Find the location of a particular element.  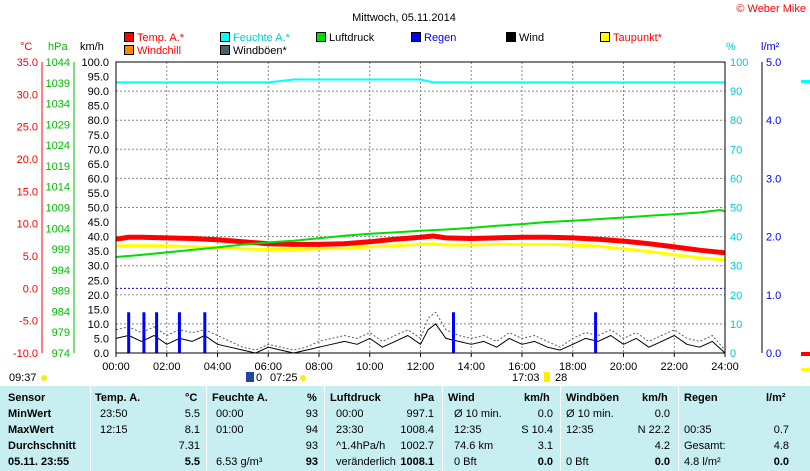

stats-cell-gust-val: N 22.2 is located at coordinates (653, 430).